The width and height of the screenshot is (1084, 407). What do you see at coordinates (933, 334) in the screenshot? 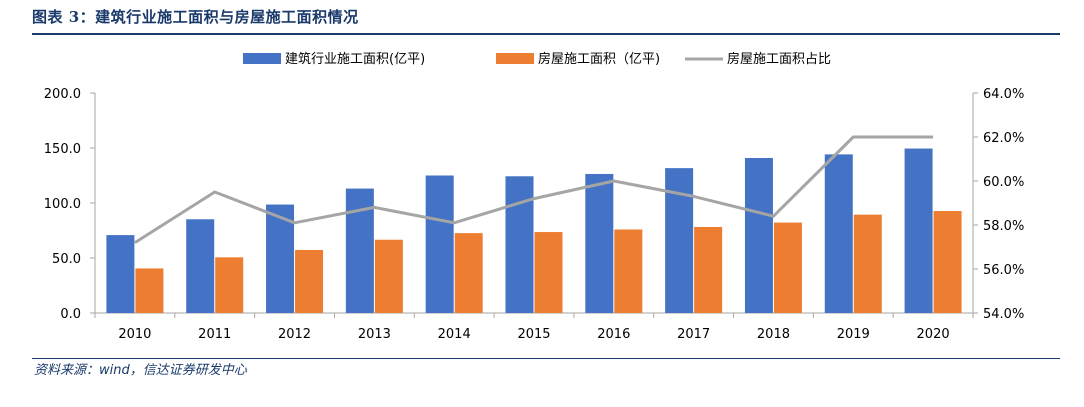
I see `x-tick-label-2020: 2020` at bounding box center [933, 334].